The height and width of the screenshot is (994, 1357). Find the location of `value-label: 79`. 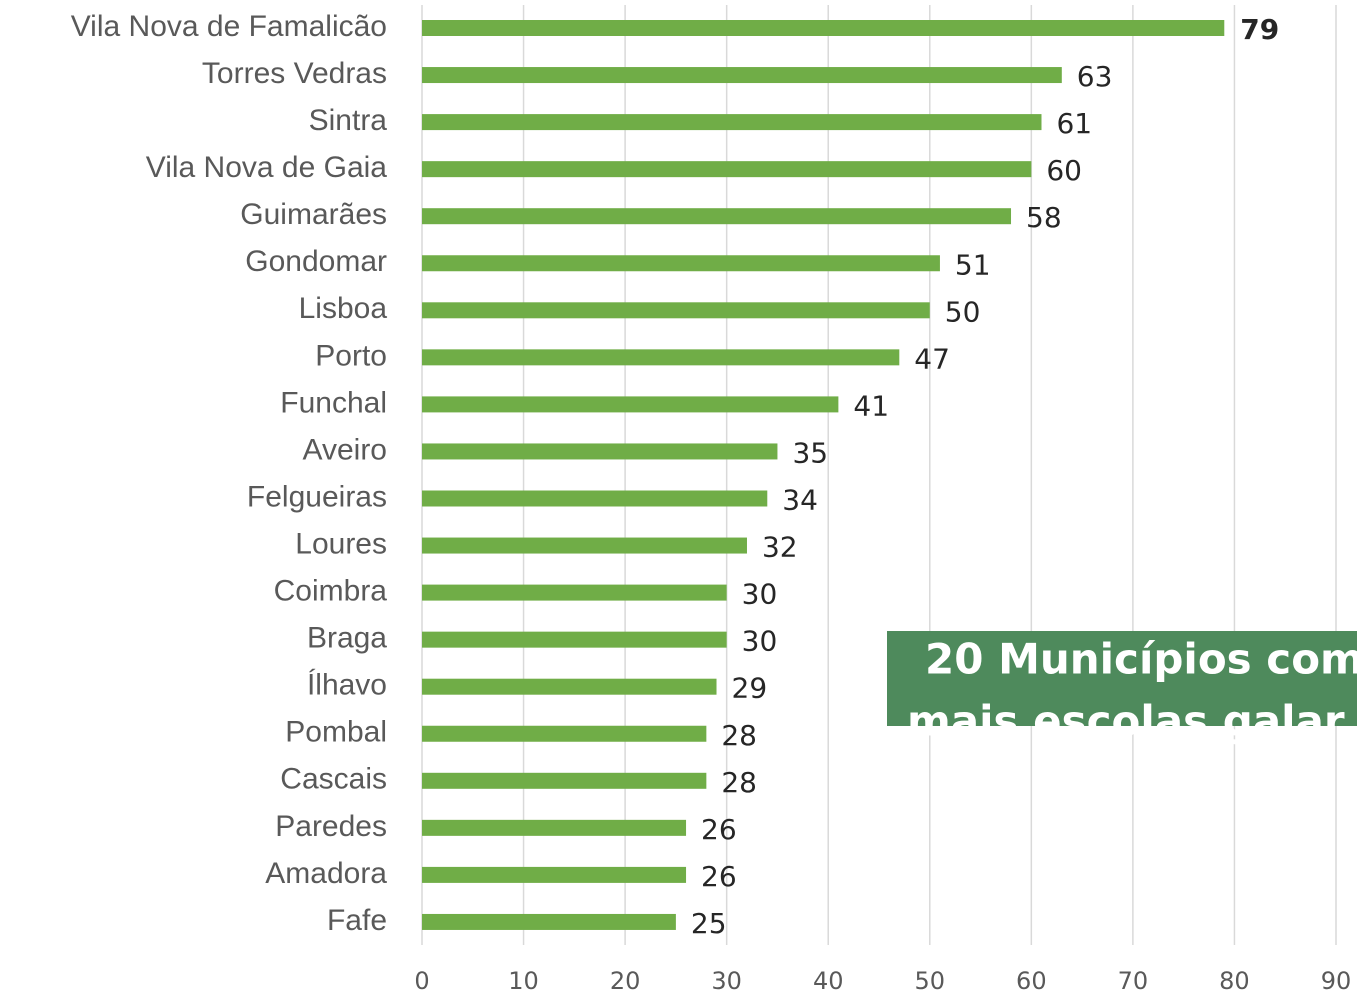

value-label: 79 is located at coordinates (1259, 29).